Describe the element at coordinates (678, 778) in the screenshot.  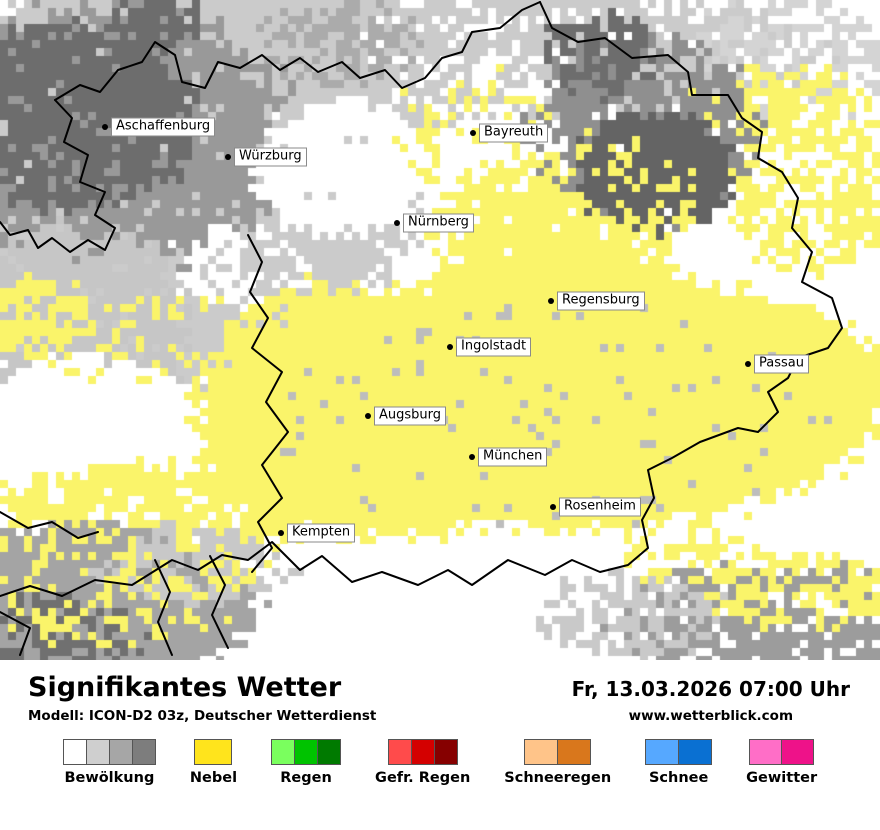
I see `legend-label-schnee: Schnee` at that location.